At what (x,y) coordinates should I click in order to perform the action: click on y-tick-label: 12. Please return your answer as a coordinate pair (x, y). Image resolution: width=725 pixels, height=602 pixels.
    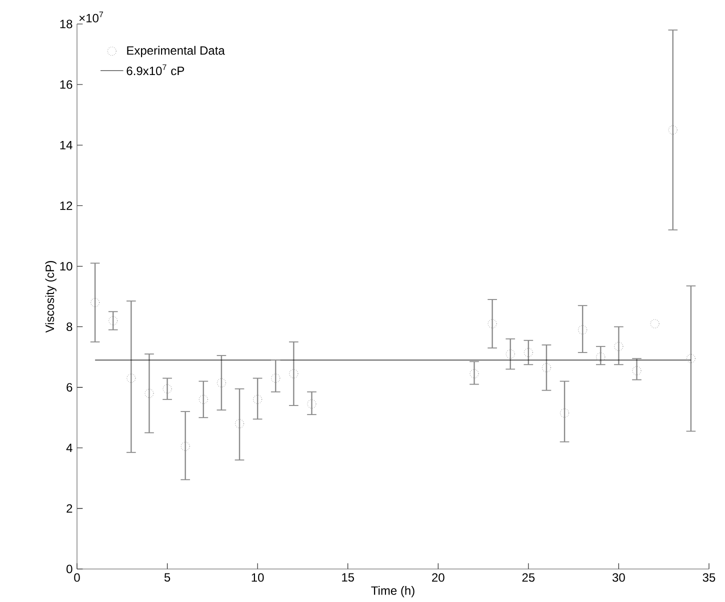
    Looking at the image, I should click on (66, 205).